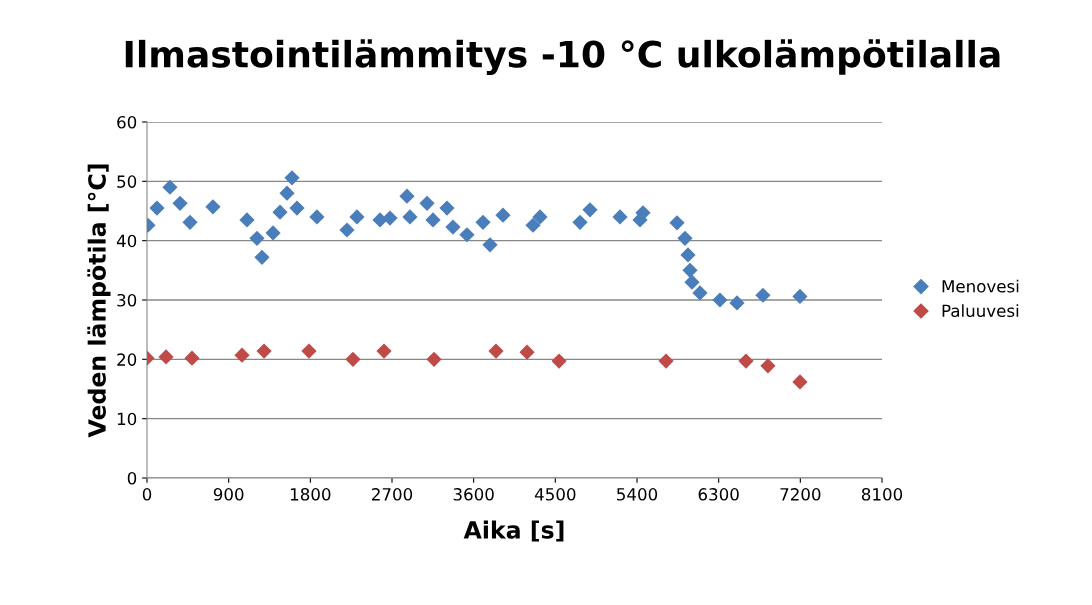  I want to click on legend-label: Menovesi, so click(980, 286).